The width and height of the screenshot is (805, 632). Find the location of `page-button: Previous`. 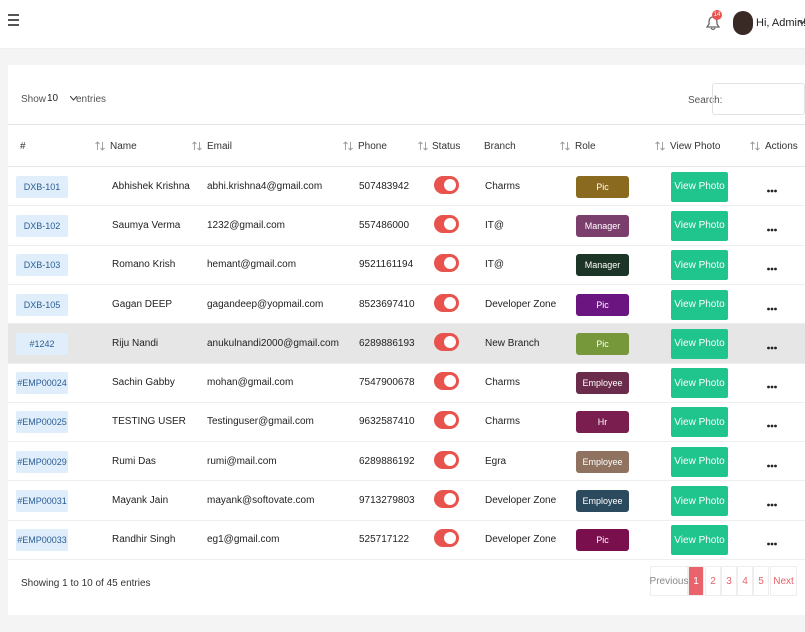

page-button: Previous is located at coordinates (669, 581).